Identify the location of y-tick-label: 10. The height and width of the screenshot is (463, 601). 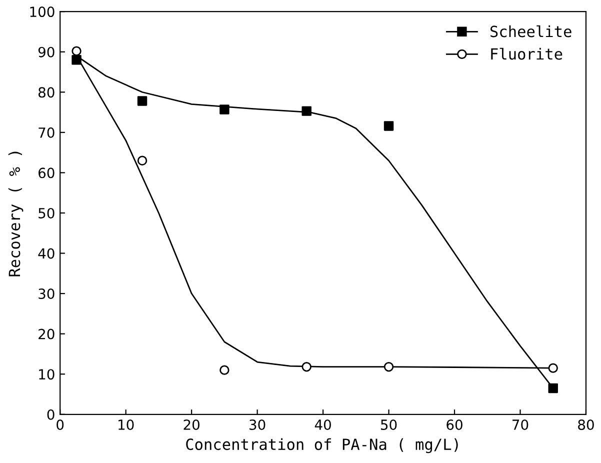
(46, 374).